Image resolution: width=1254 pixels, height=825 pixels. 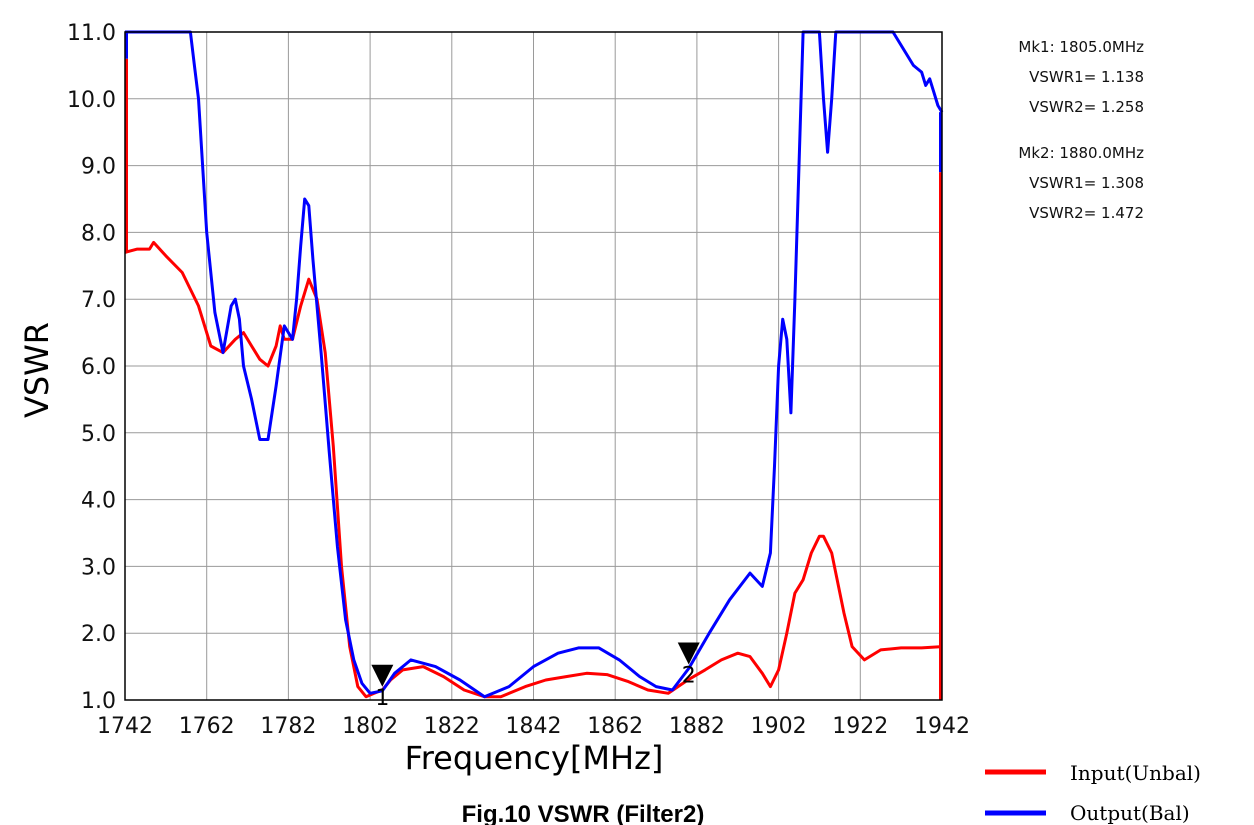 What do you see at coordinates (98, 233) in the screenshot?
I see `y-tick-label: 8.0` at bounding box center [98, 233].